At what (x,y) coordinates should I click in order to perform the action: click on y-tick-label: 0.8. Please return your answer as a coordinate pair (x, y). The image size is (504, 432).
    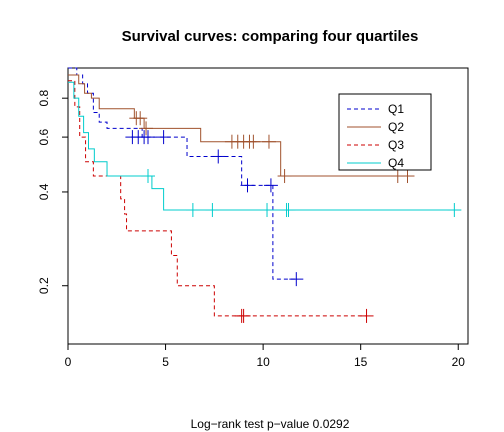
    Looking at the image, I should click on (44, 98).